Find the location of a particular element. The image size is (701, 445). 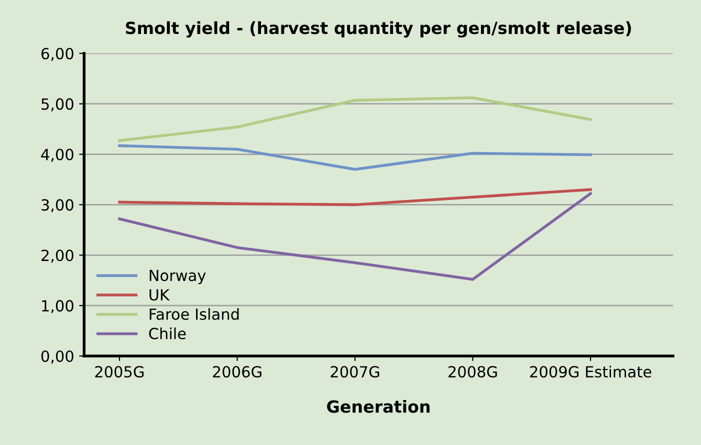

y-tick-label: 4,00 is located at coordinates (57, 155).